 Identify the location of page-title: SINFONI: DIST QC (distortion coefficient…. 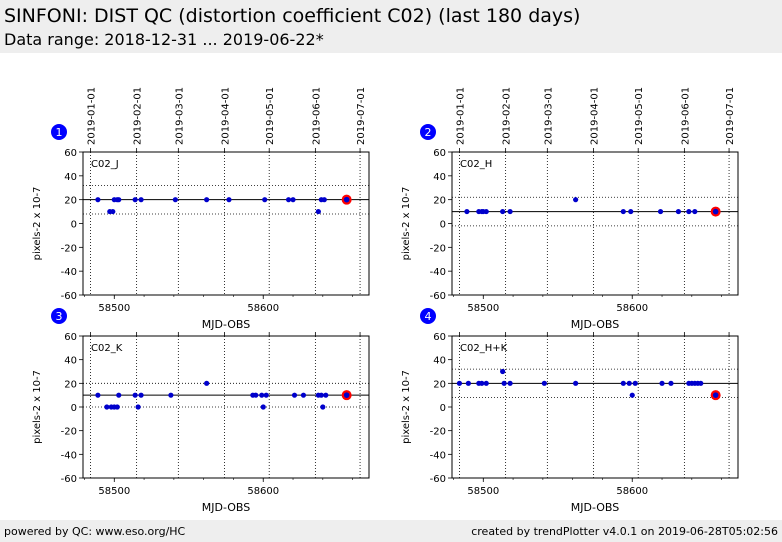
(292, 16).